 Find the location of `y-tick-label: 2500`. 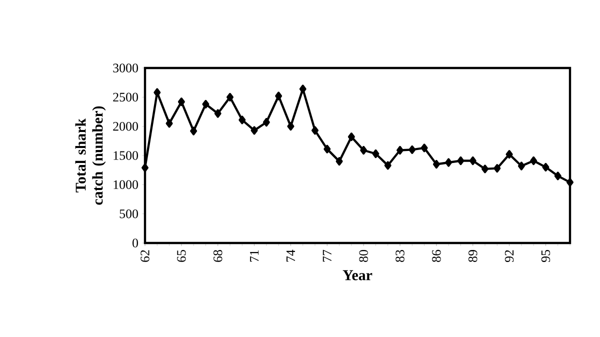

y-tick-label: 2500 is located at coordinates (125, 97).